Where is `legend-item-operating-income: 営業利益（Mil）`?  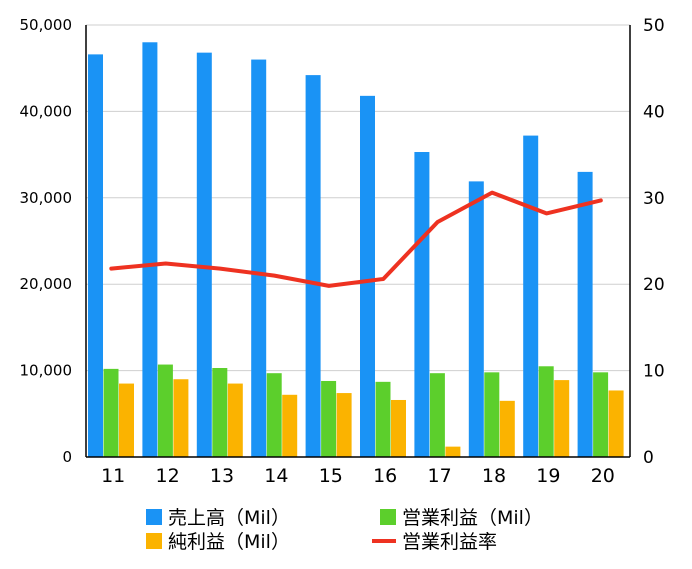 legend-item-operating-income: 営業利益（Mil） is located at coordinates (461, 518).